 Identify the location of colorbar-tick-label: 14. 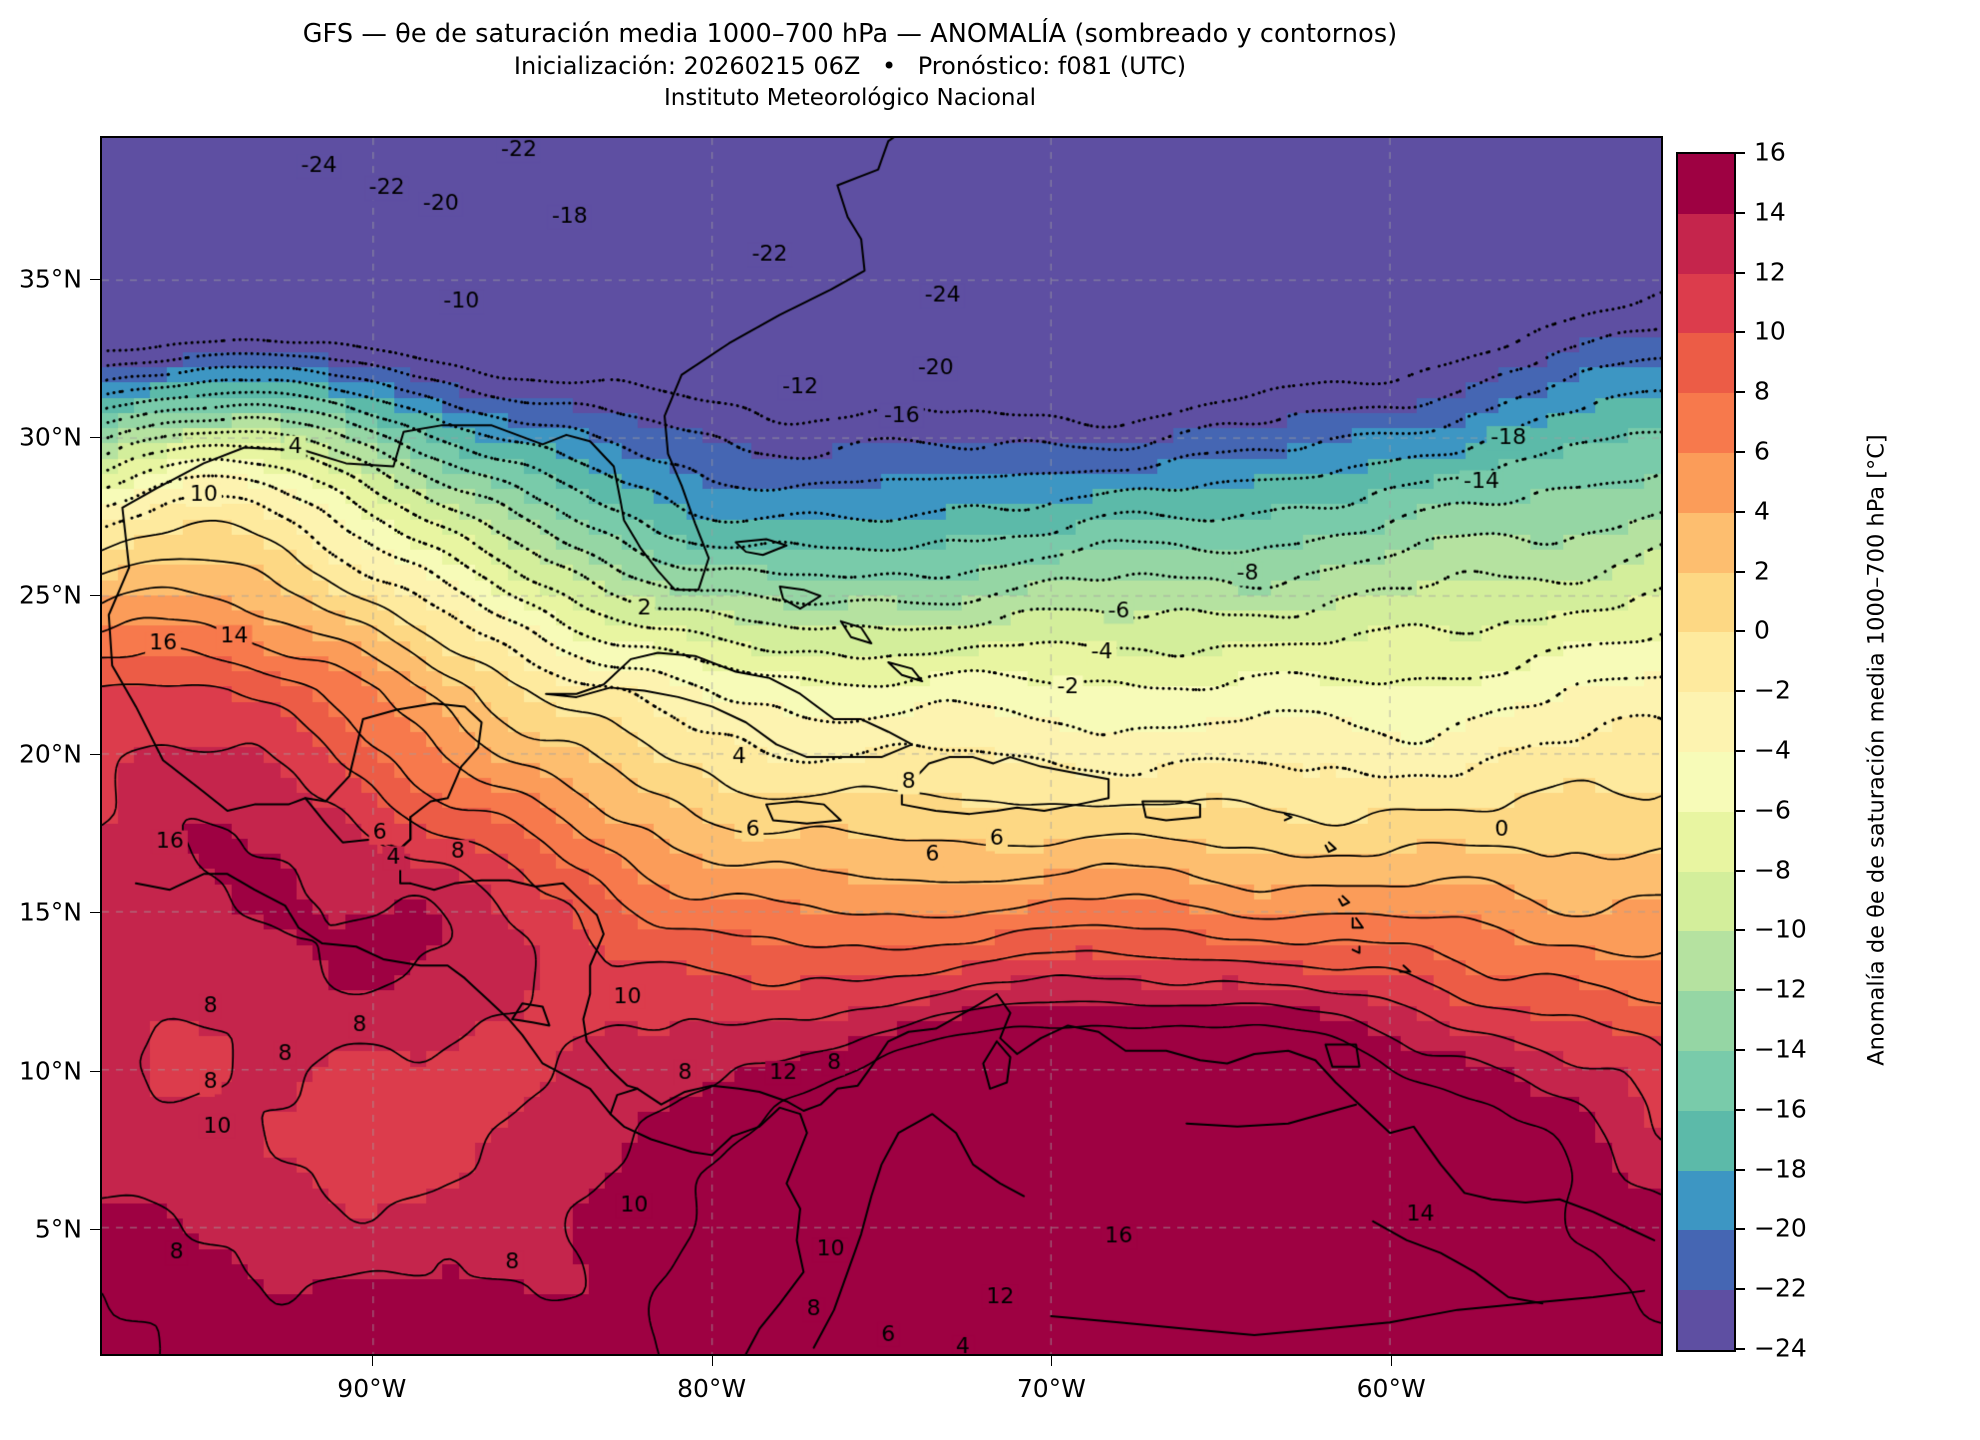
(1770, 212).